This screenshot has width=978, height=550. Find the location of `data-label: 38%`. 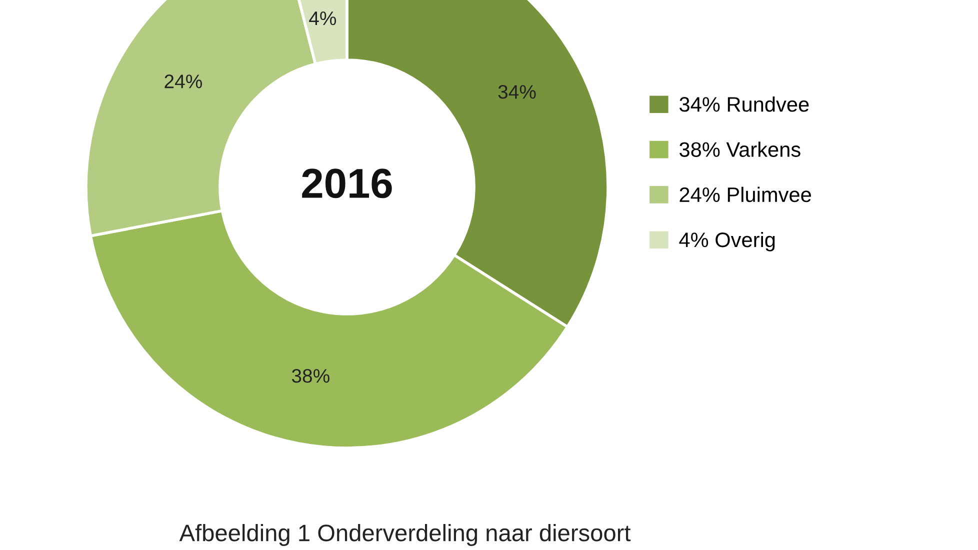

data-label: 38% is located at coordinates (311, 376).